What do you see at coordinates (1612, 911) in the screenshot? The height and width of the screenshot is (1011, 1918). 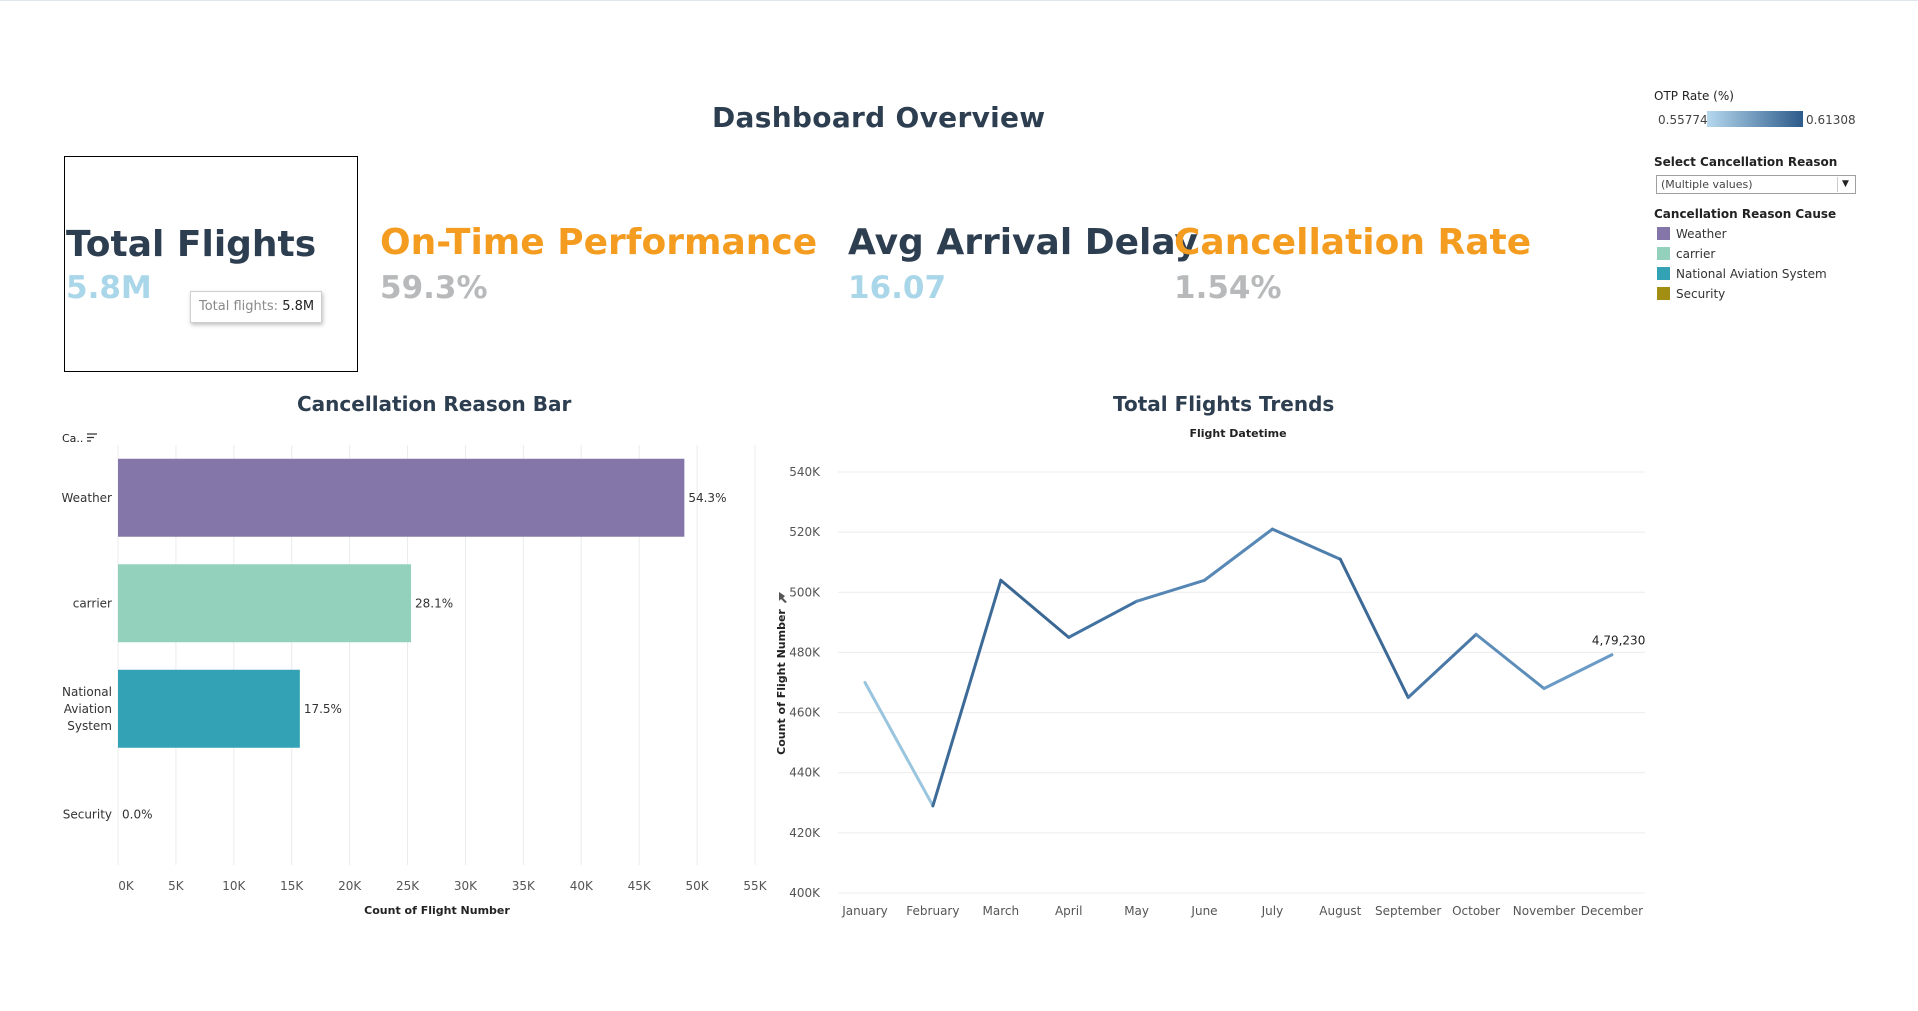 I see `x-tick-label: December` at bounding box center [1612, 911].